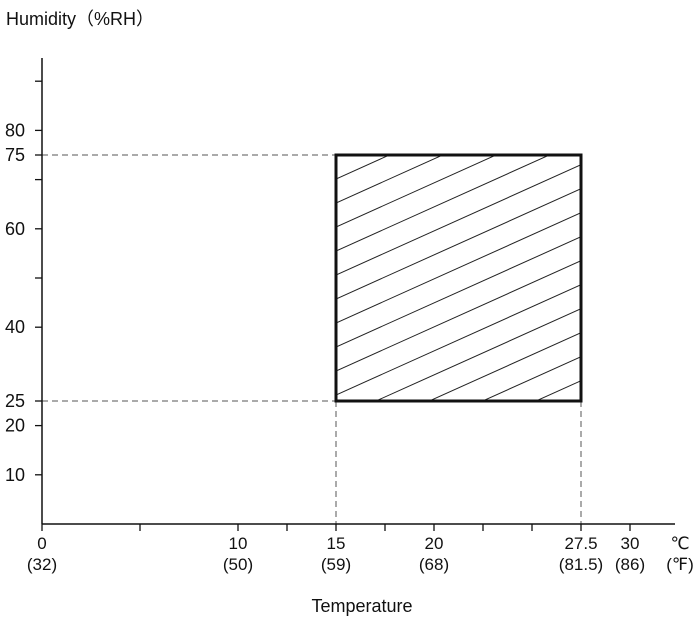  What do you see at coordinates (15, 401) in the screenshot?
I see `y-tick-label: 25` at bounding box center [15, 401].